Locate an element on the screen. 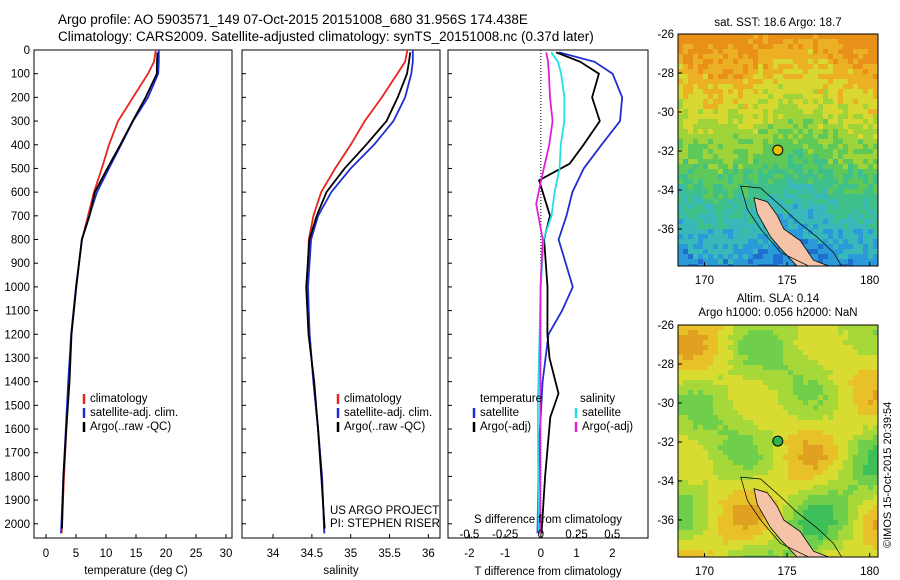 This screenshot has height=580, width=900. depth-tick-label: 1000 is located at coordinates (17, 288).